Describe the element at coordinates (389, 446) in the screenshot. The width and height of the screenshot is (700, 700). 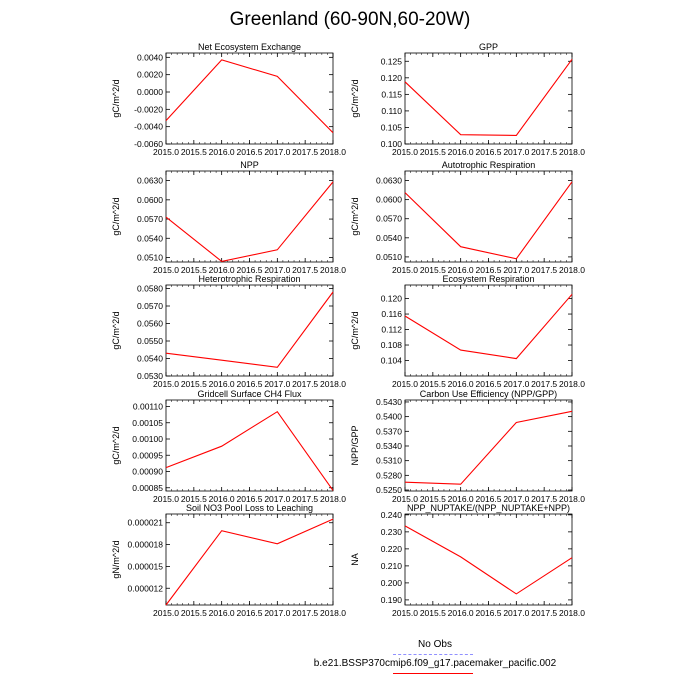
I see `y-tick-label: 0.5340` at that location.